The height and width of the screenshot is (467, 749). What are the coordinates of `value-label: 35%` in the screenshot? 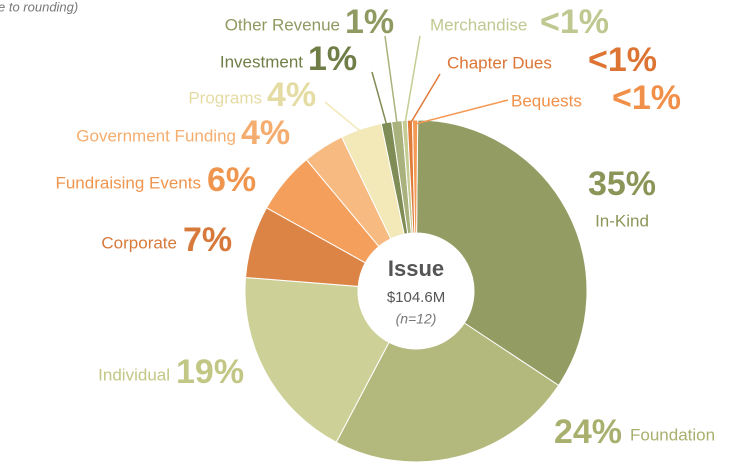 It's located at (622, 184).